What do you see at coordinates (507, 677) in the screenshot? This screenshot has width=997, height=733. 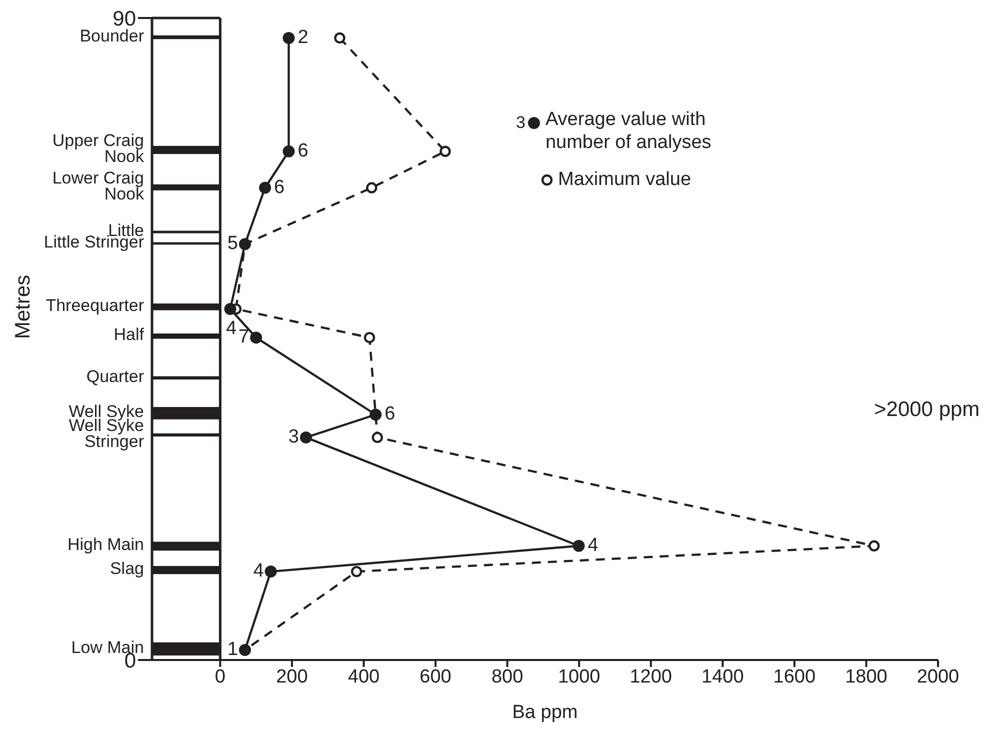 I see `x-tick-label: 800` at bounding box center [507, 677].